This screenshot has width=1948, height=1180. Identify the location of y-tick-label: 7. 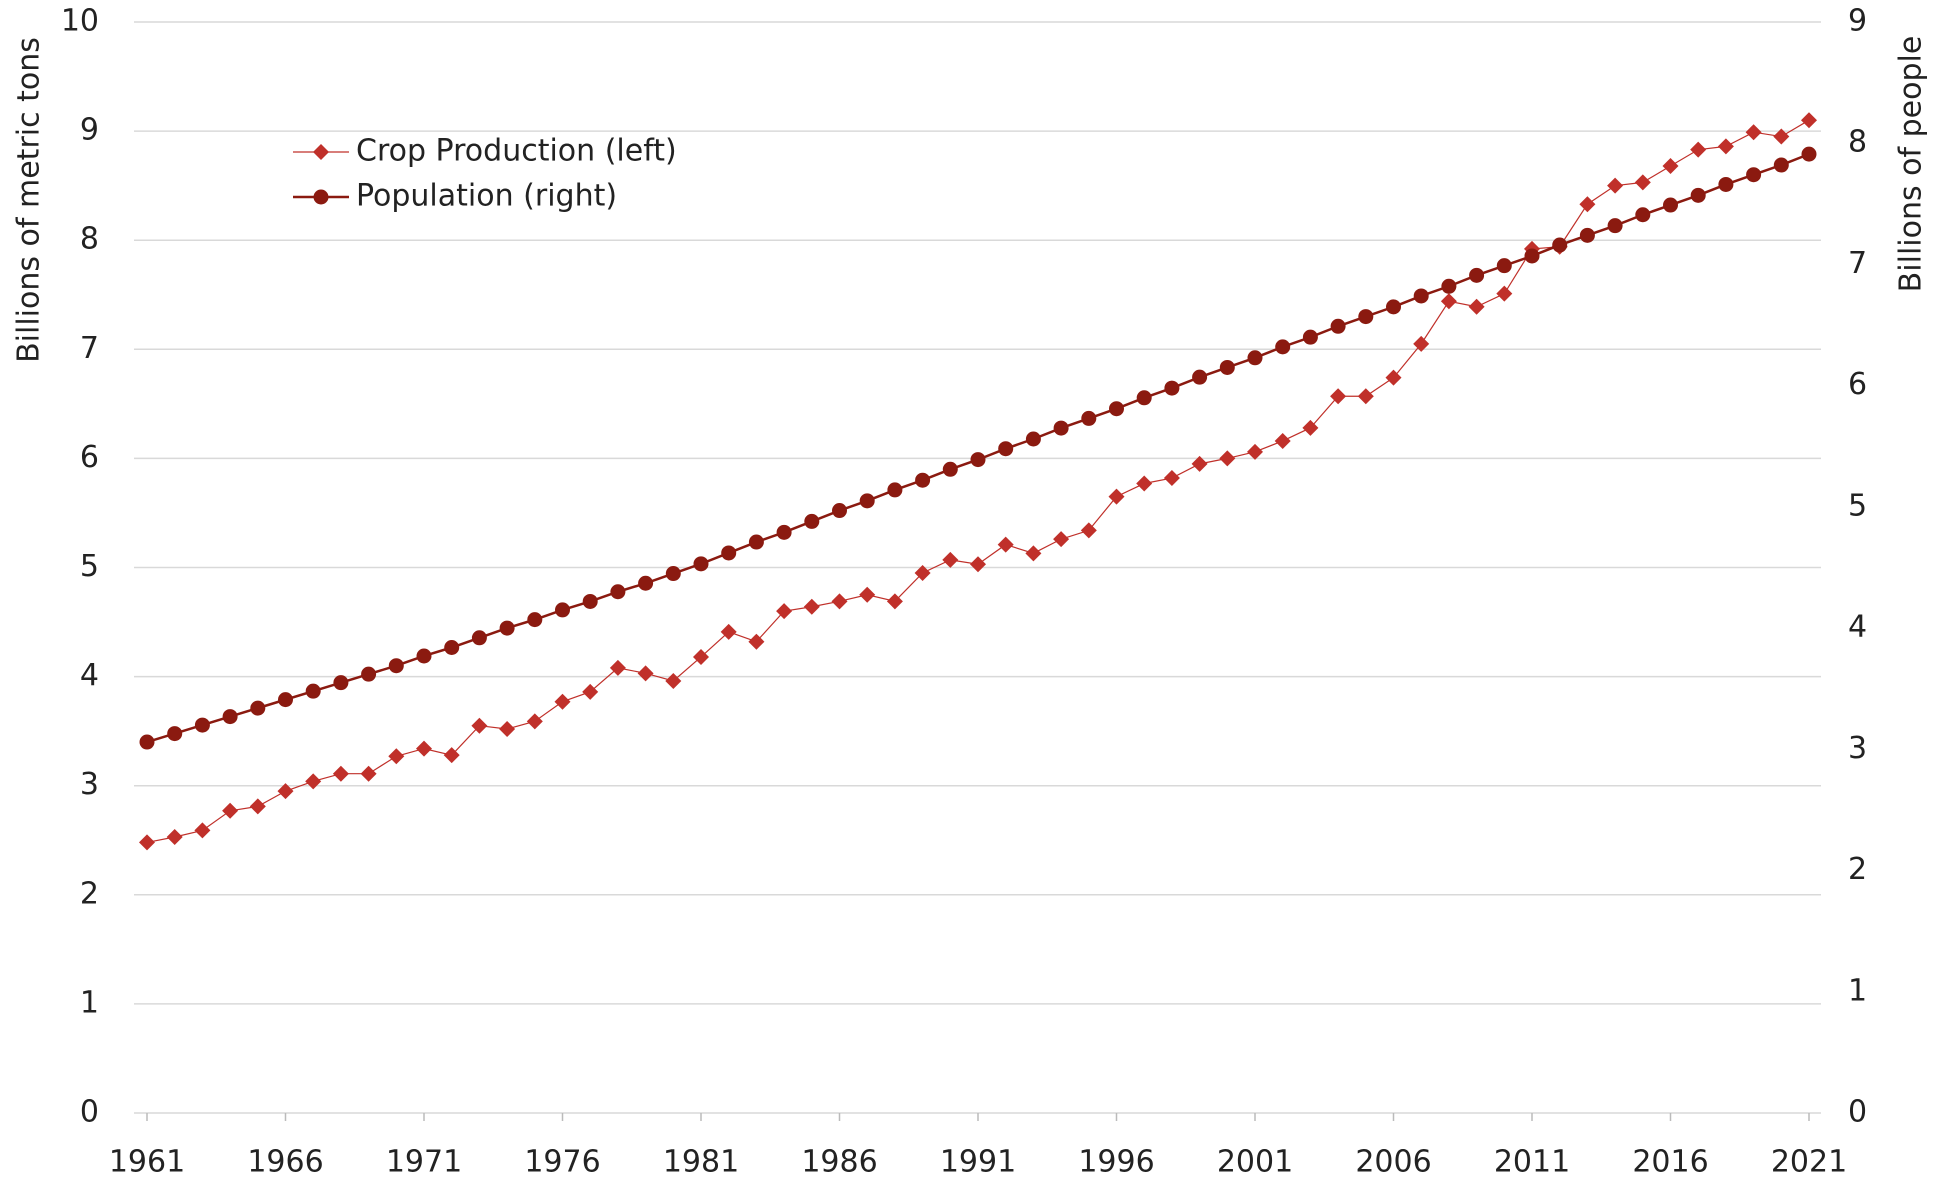
(89, 348).